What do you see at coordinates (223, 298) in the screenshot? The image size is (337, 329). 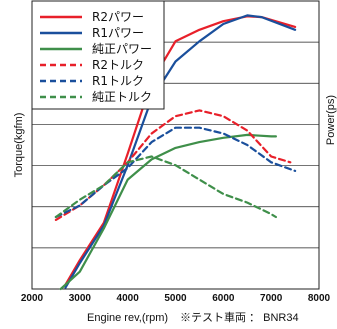 I see `x-tick-label: 6000` at bounding box center [223, 298].